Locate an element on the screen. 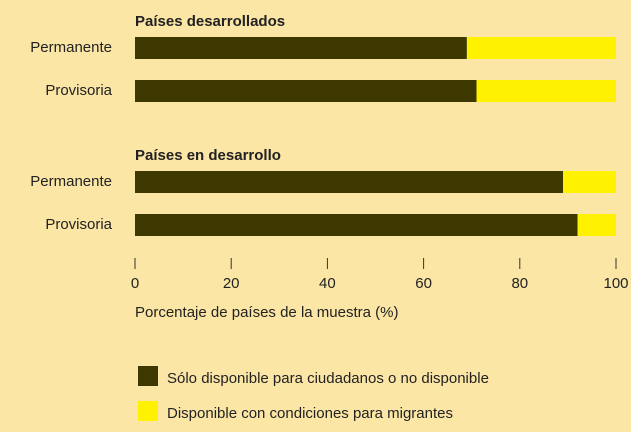 The width and height of the screenshot is (631, 432). x-tick-label: 60 is located at coordinates (423, 283).